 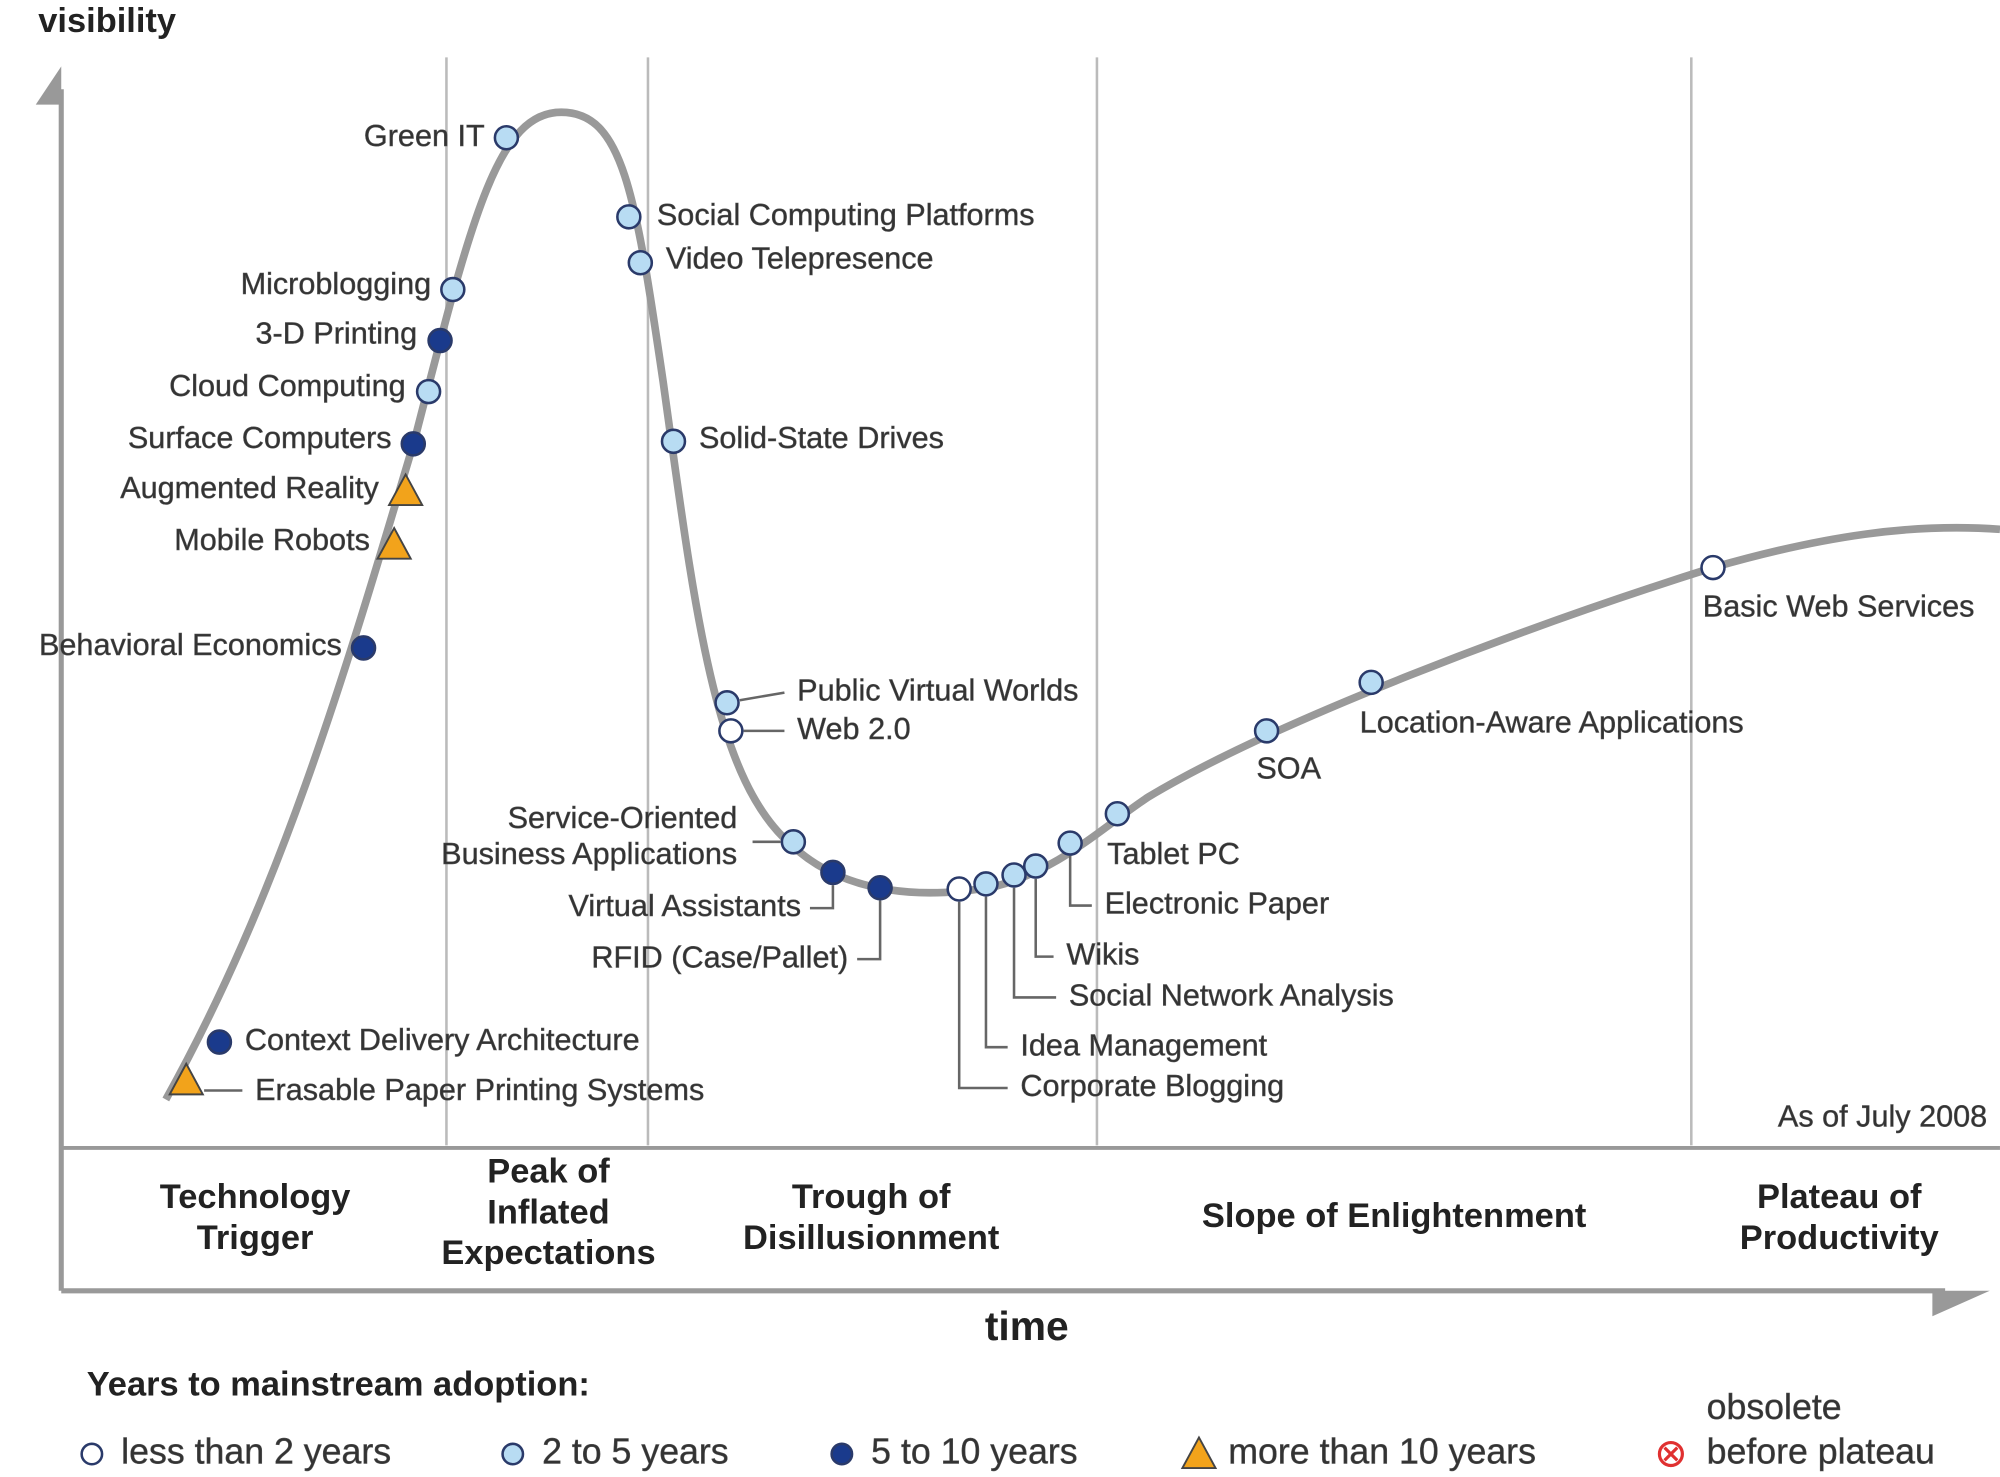 What do you see at coordinates (548, 1172) in the screenshot?
I see `phase-label: Peak of` at bounding box center [548, 1172].